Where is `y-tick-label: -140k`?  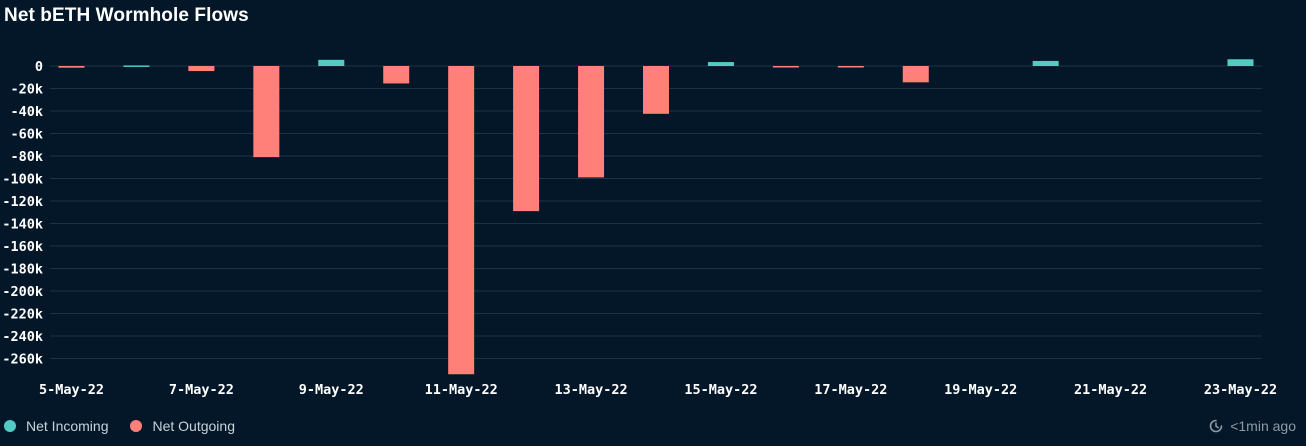 y-tick-label: -140k is located at coordinates (22, 225).